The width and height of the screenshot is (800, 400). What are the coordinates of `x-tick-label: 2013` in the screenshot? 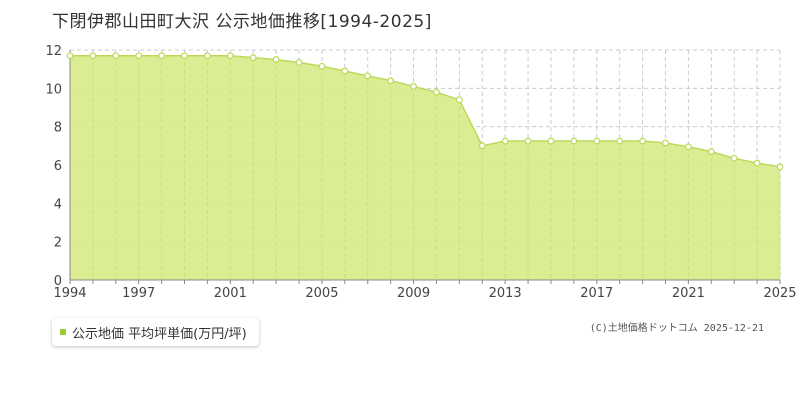 It's located at (505, 293).